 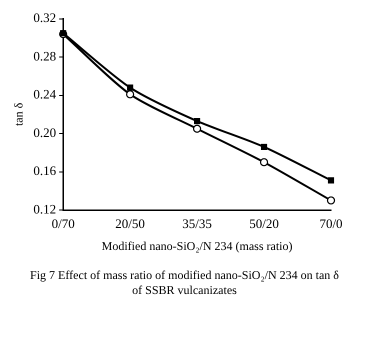 What do you see at coordinates (130, 224) in the screenshot?
I see `x-tick-label: 20/50` at bounding box center [130, 224].